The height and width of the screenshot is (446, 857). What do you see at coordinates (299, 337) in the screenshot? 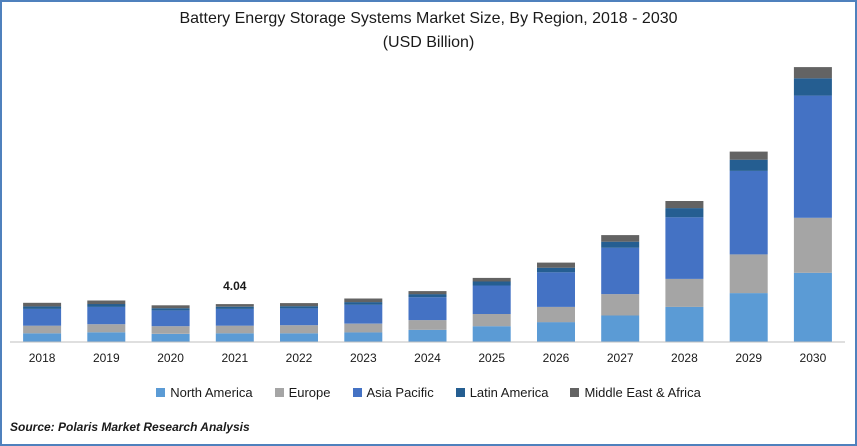
I see `bar-2022-north-america` at bounding box center [299, 337].